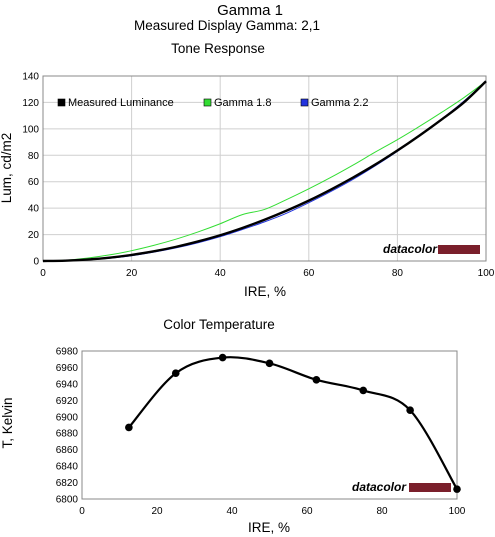 The width and height of the screenshot is (495, 537). What do you see at coordinates (218, 48) in the screenshot?
I see `tone-chart-title: Tone Response` at bounding box center [218, 48].